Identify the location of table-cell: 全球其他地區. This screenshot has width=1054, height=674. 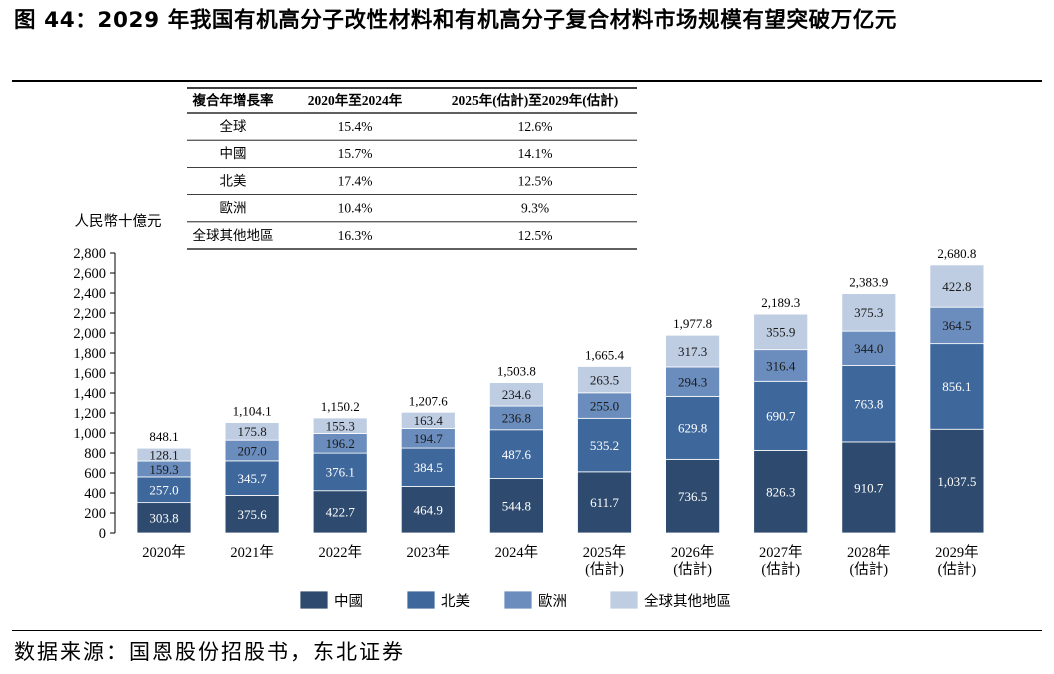
(233, 235).